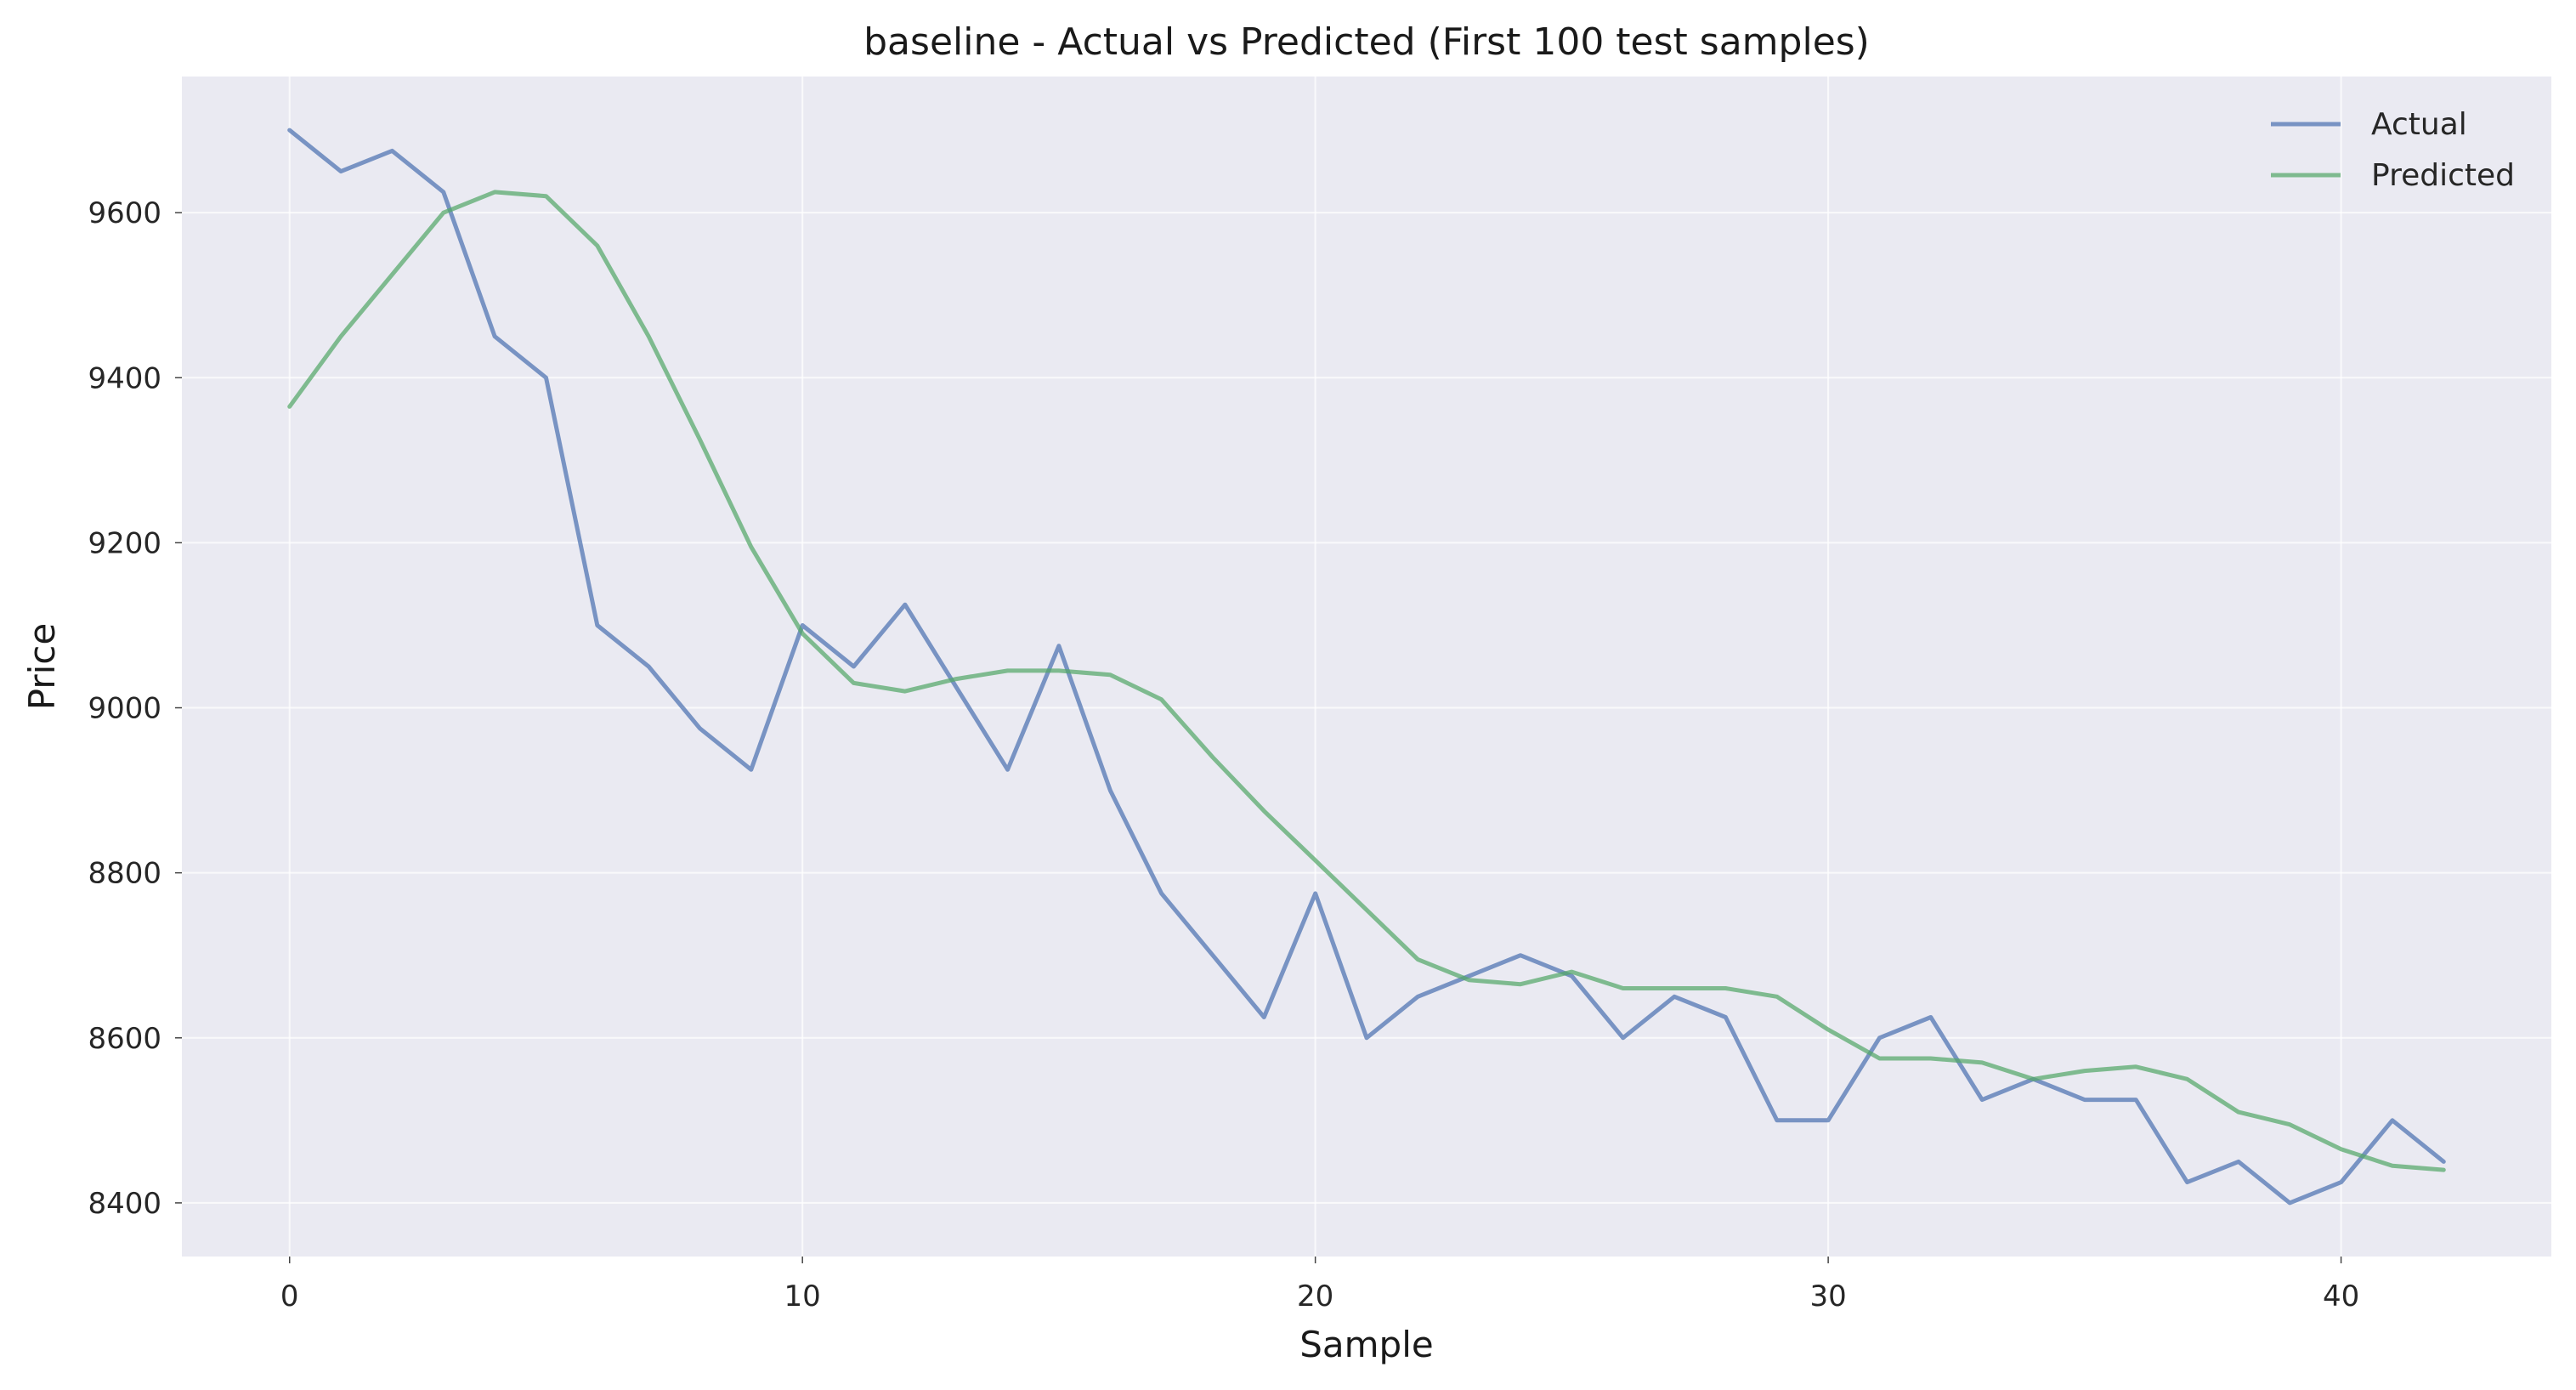  What do you see at coordinates (2393, 150) in the screenshot?
I see `legend: Actual Predicted` at bounding box center [2393, 150].